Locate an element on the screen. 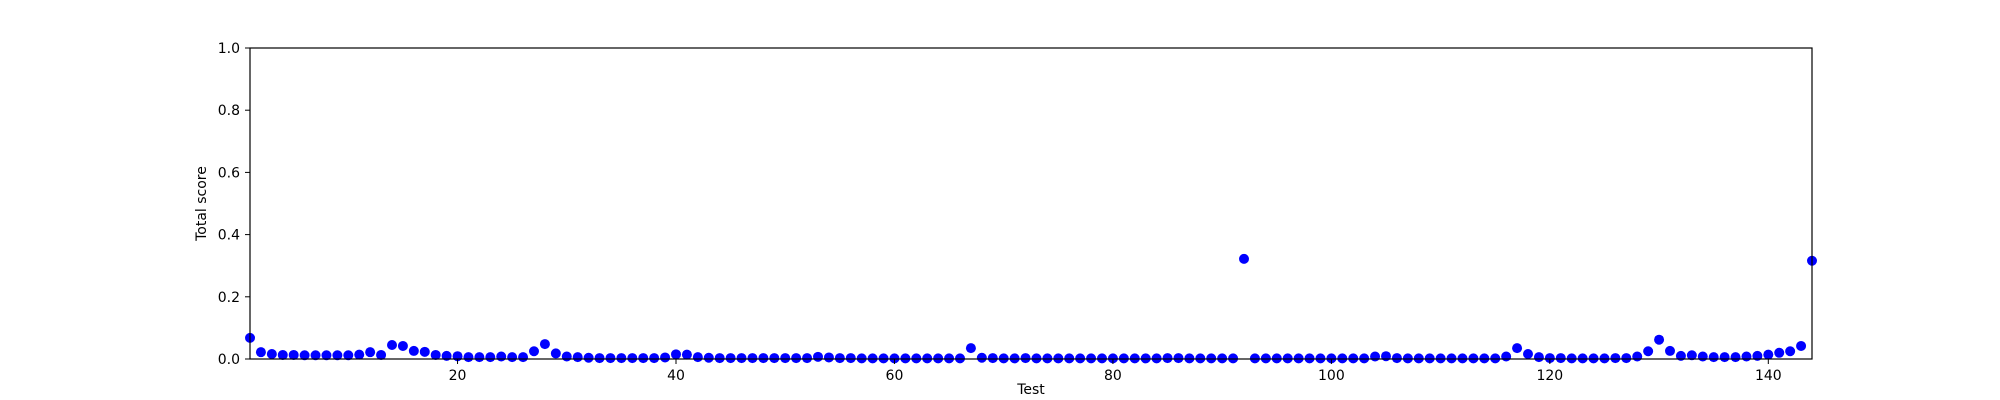  y-tick-label: 0.8 is located at coordinates (229, 111).